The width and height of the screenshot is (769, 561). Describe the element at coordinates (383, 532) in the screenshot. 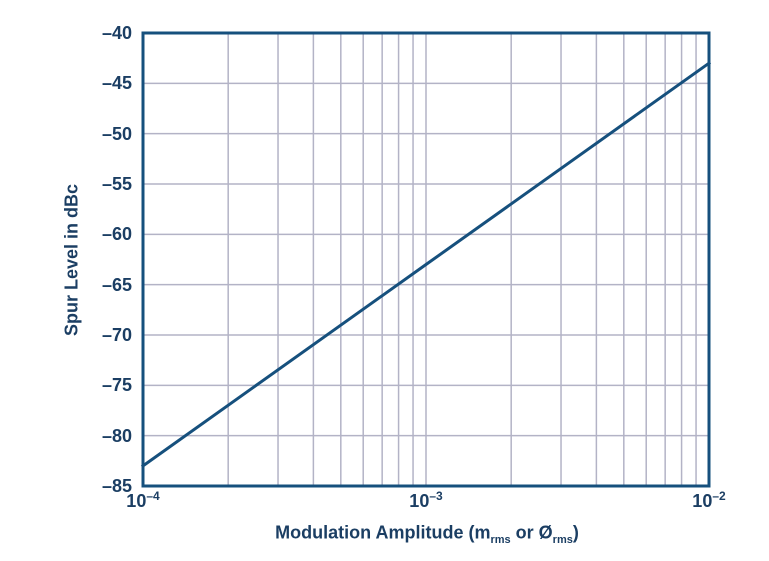

I see `x-axis-title-text: Modulation Amplitude (m` at that location.